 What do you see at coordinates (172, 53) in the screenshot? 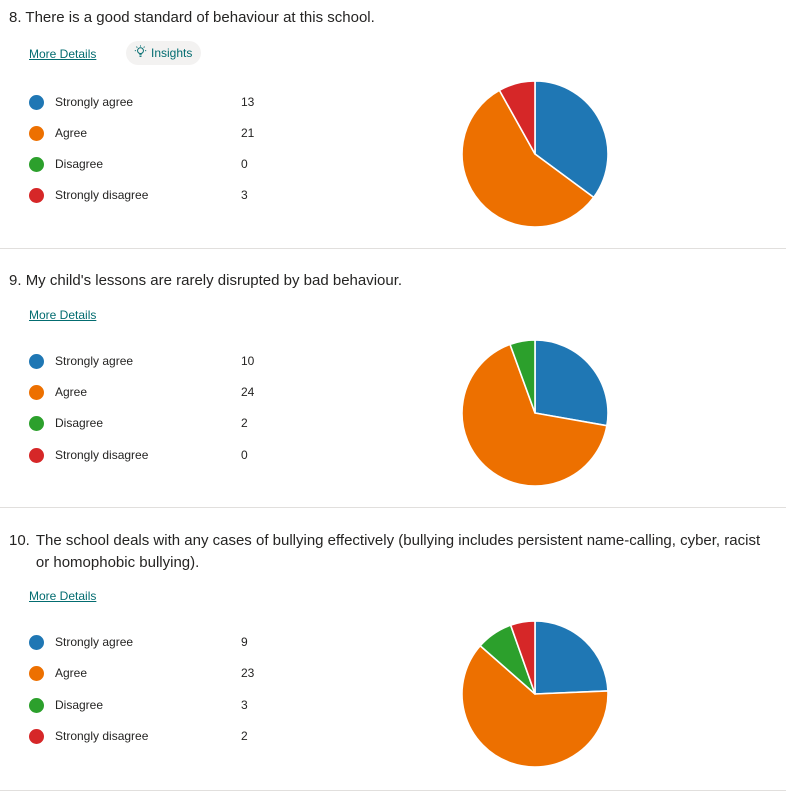
I see `insights-label: Insights` at bounding box center [172, 53].